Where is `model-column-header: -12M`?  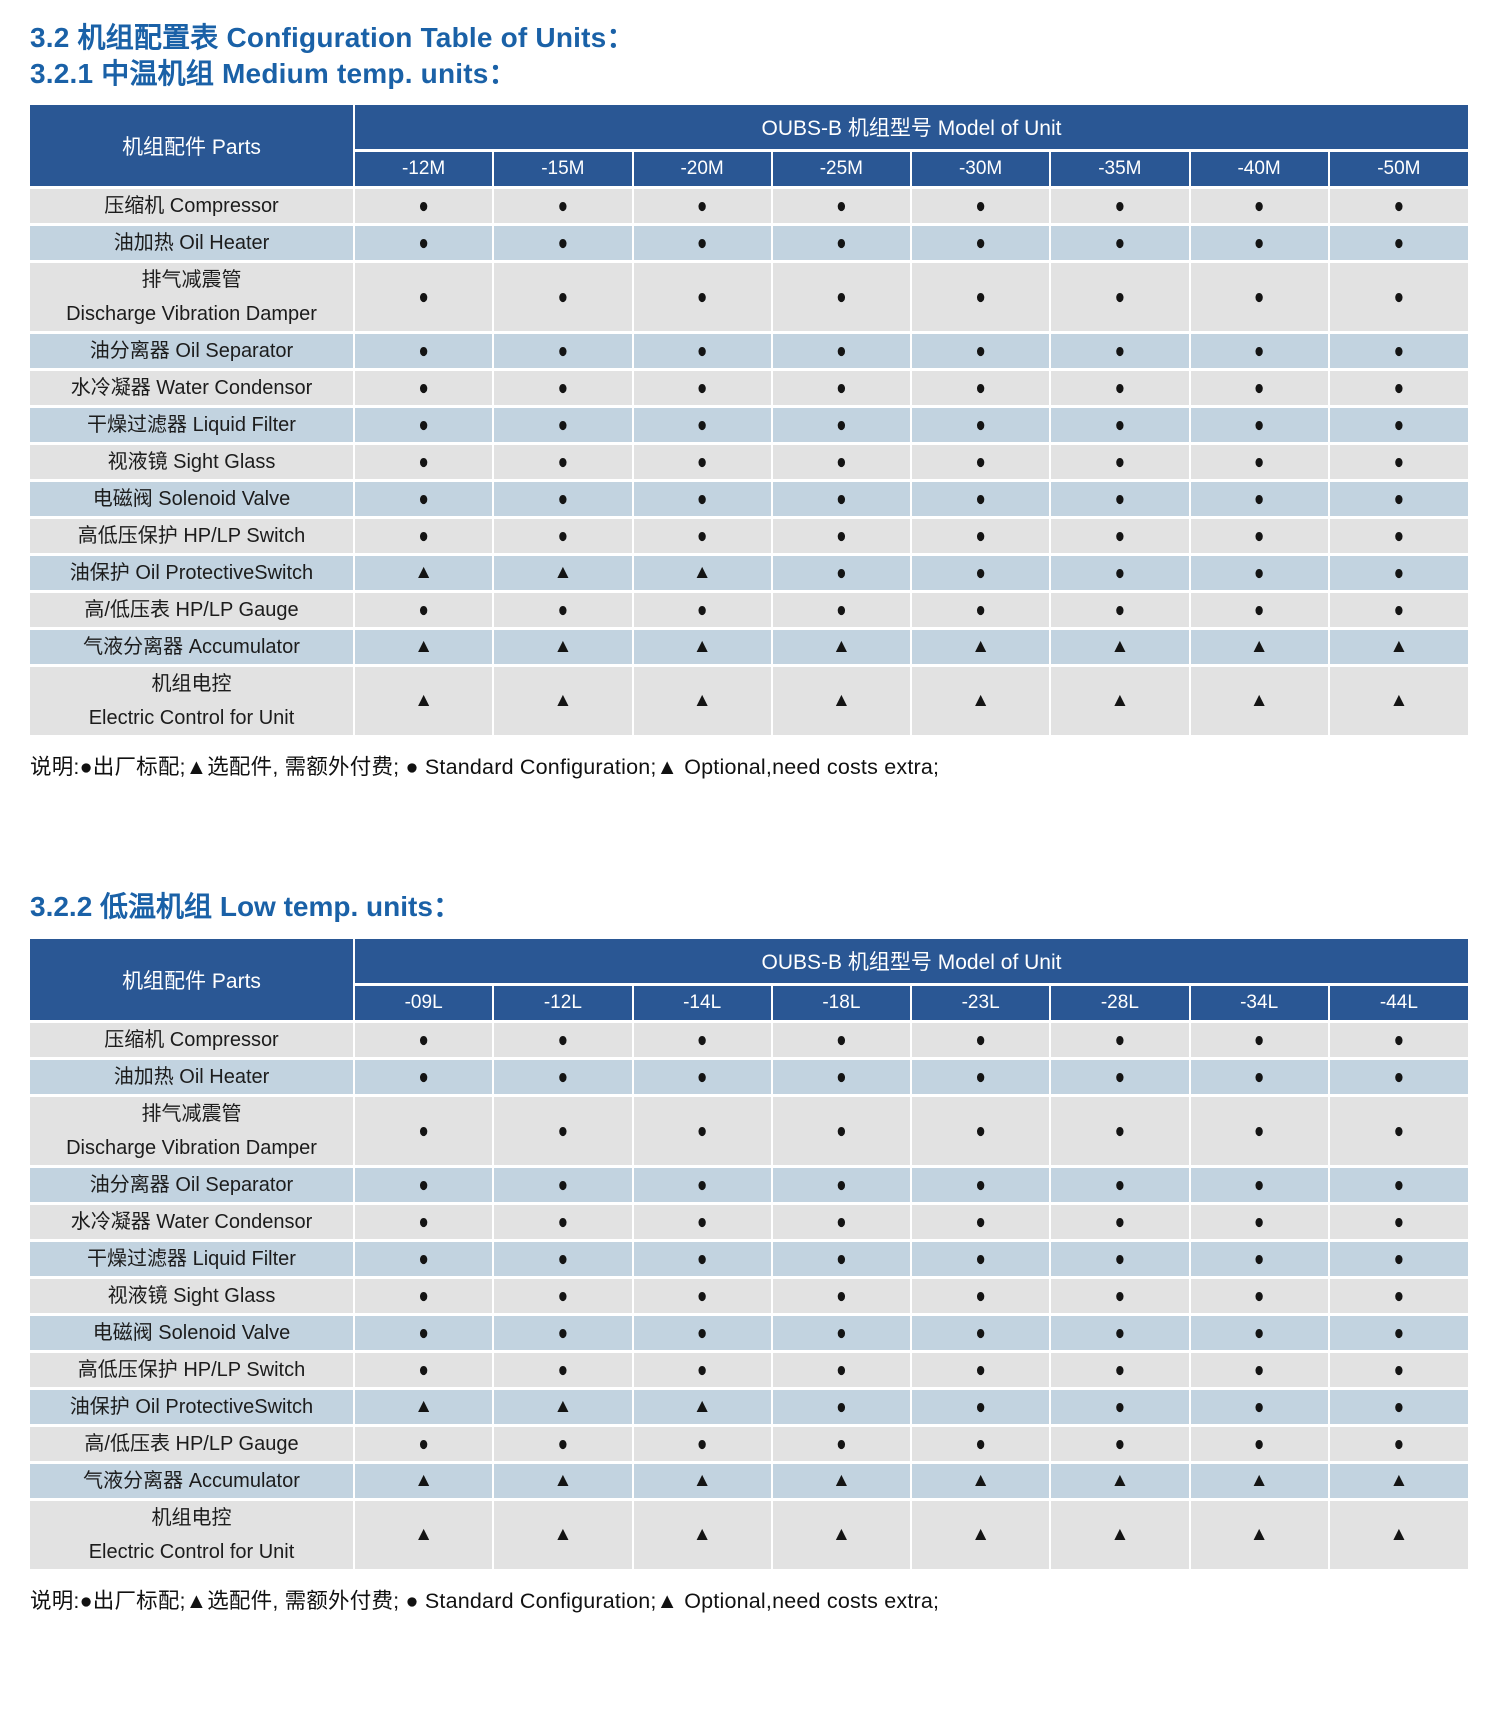
model-column-header: -12M is located at coordinates (424, 169).